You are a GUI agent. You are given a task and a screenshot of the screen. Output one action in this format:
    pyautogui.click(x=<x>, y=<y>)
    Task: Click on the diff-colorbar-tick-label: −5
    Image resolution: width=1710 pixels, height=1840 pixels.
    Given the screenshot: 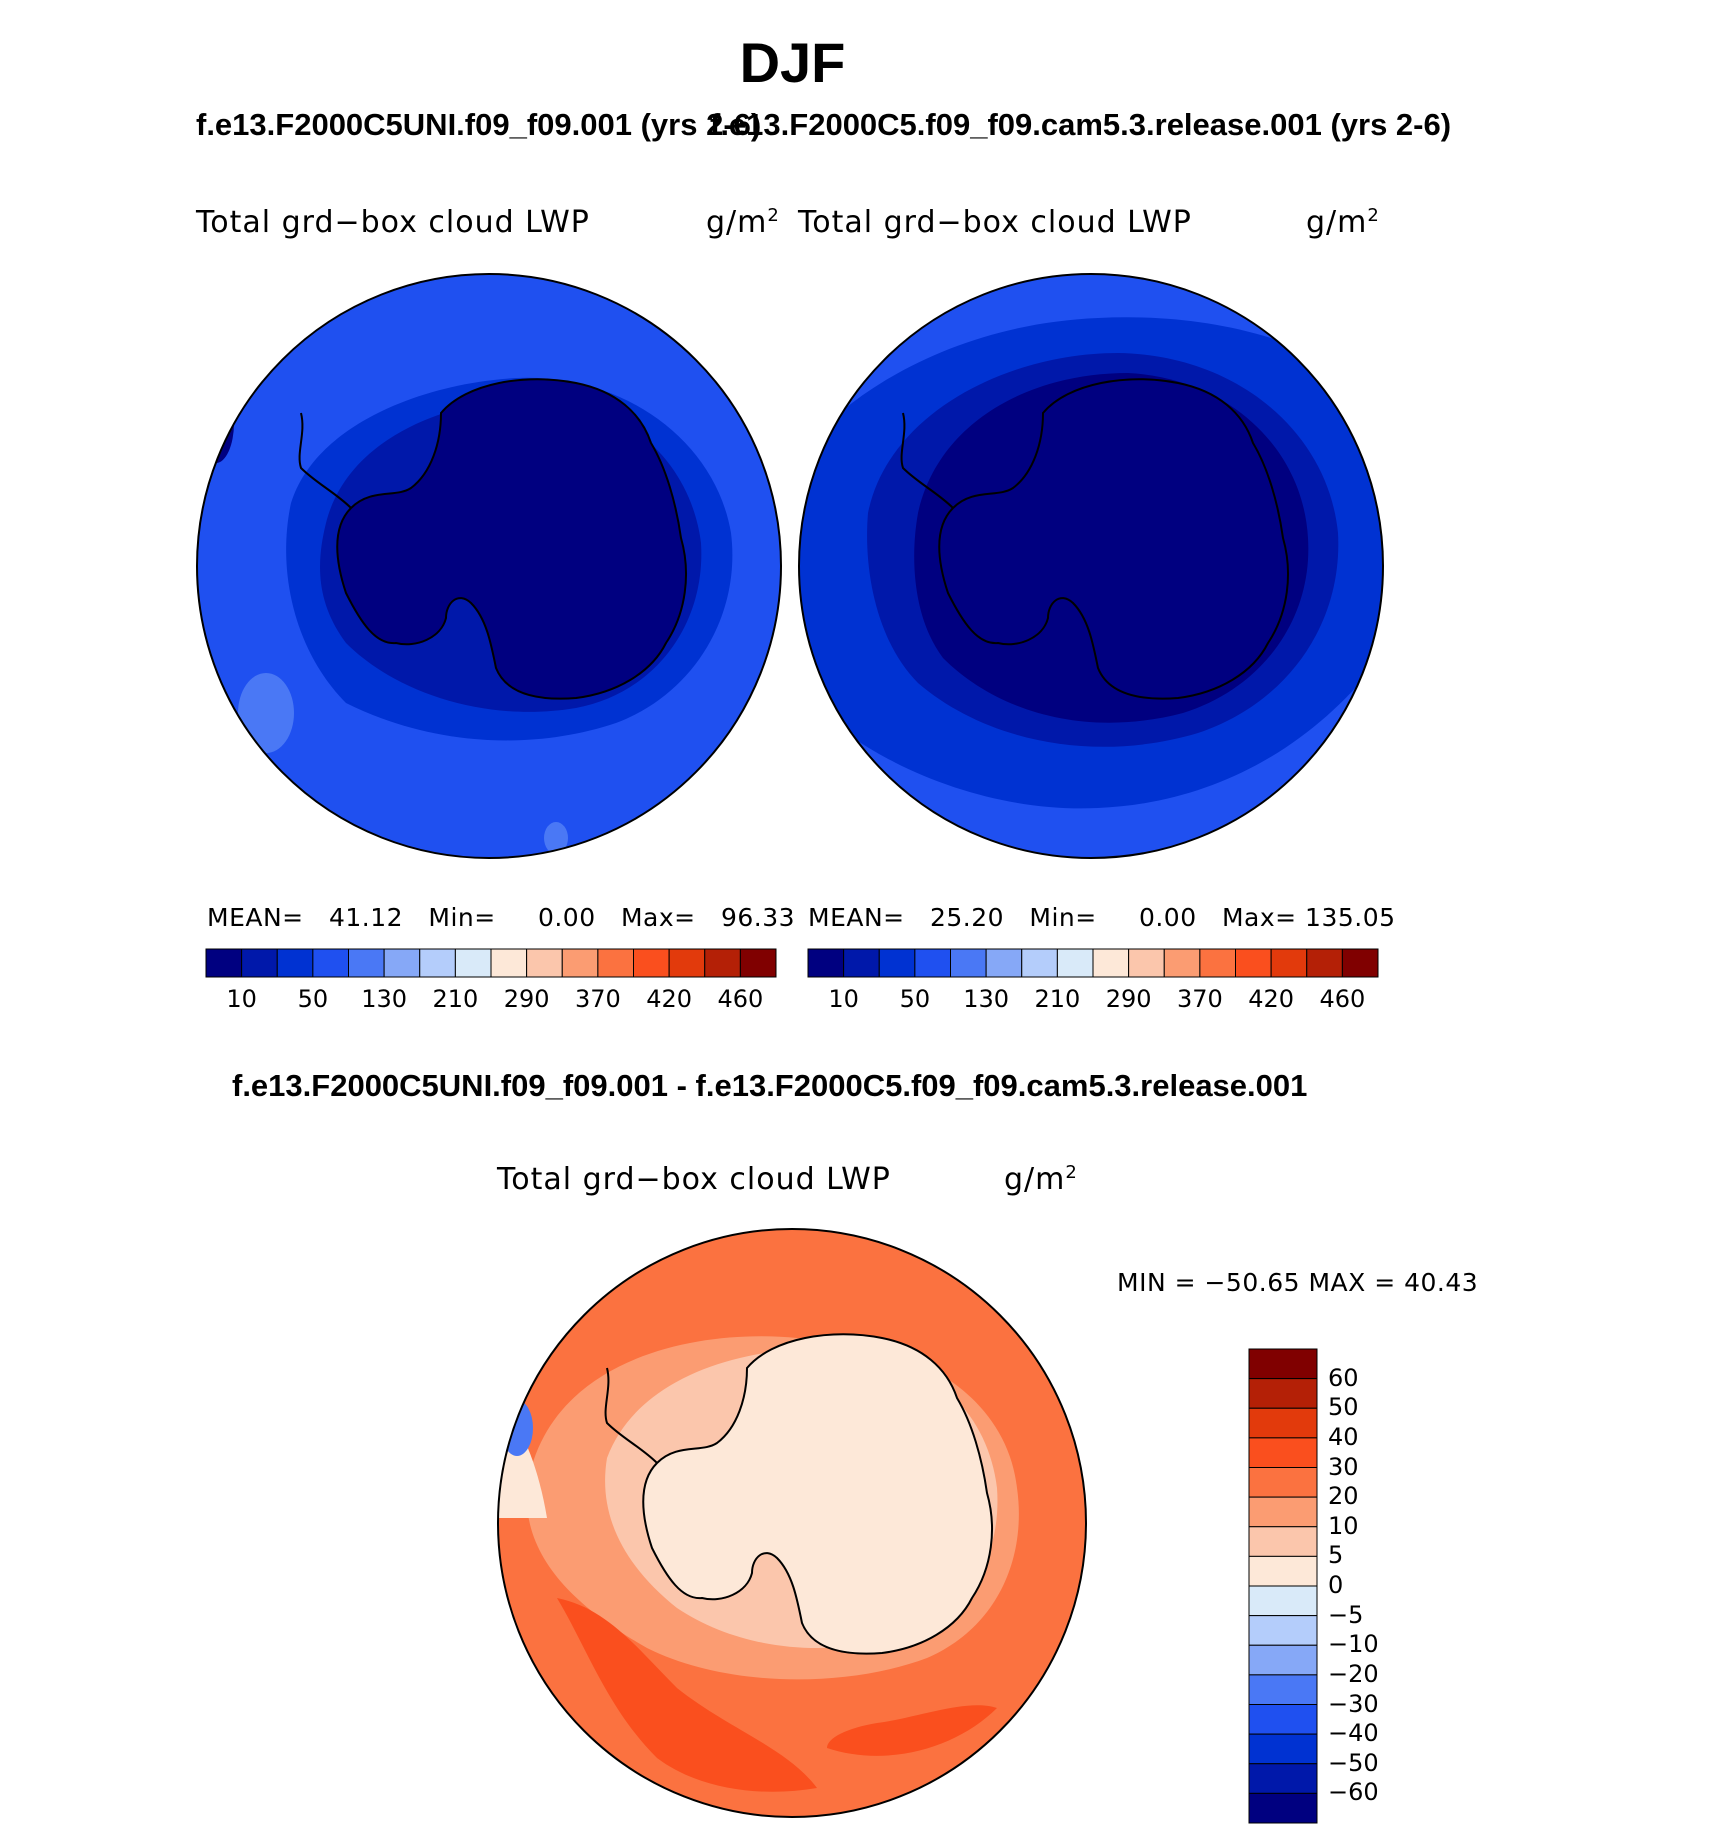 What is the action you would take?
    pyautogui.click(x=1346, y=1614)
    